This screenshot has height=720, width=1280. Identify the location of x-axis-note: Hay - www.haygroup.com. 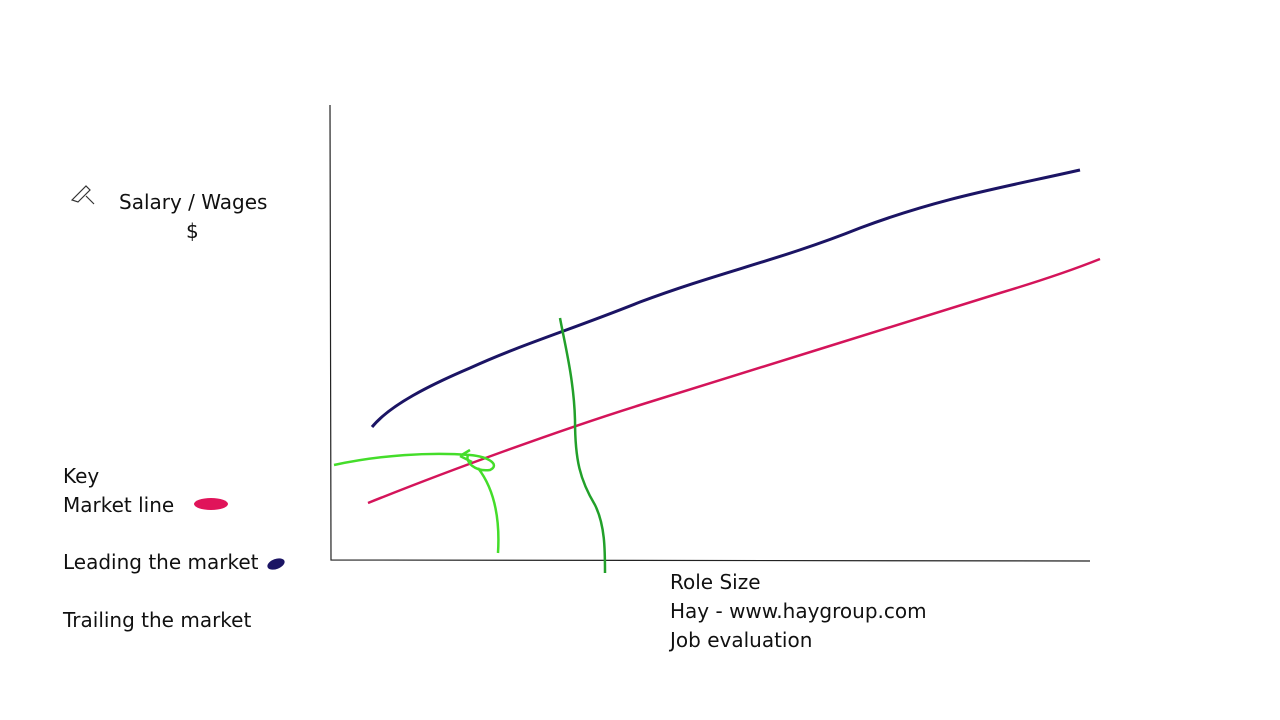
(798, 611).